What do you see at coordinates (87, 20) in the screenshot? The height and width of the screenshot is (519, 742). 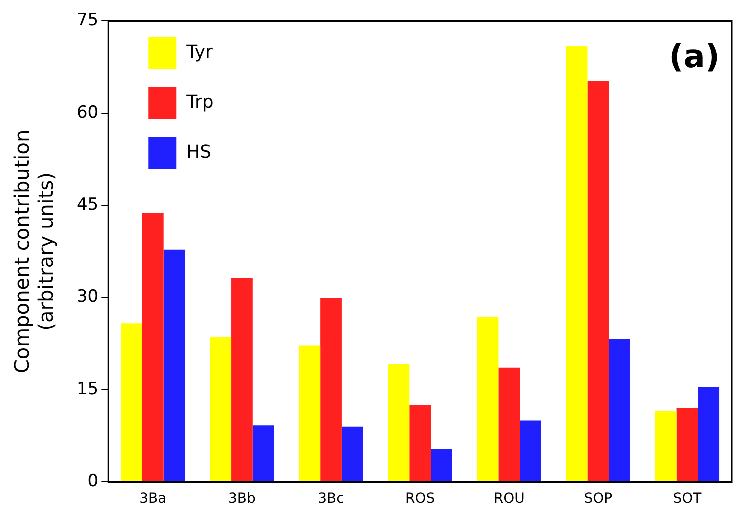 I see `y-tick-label: 75` at bounding box center [87, 20].